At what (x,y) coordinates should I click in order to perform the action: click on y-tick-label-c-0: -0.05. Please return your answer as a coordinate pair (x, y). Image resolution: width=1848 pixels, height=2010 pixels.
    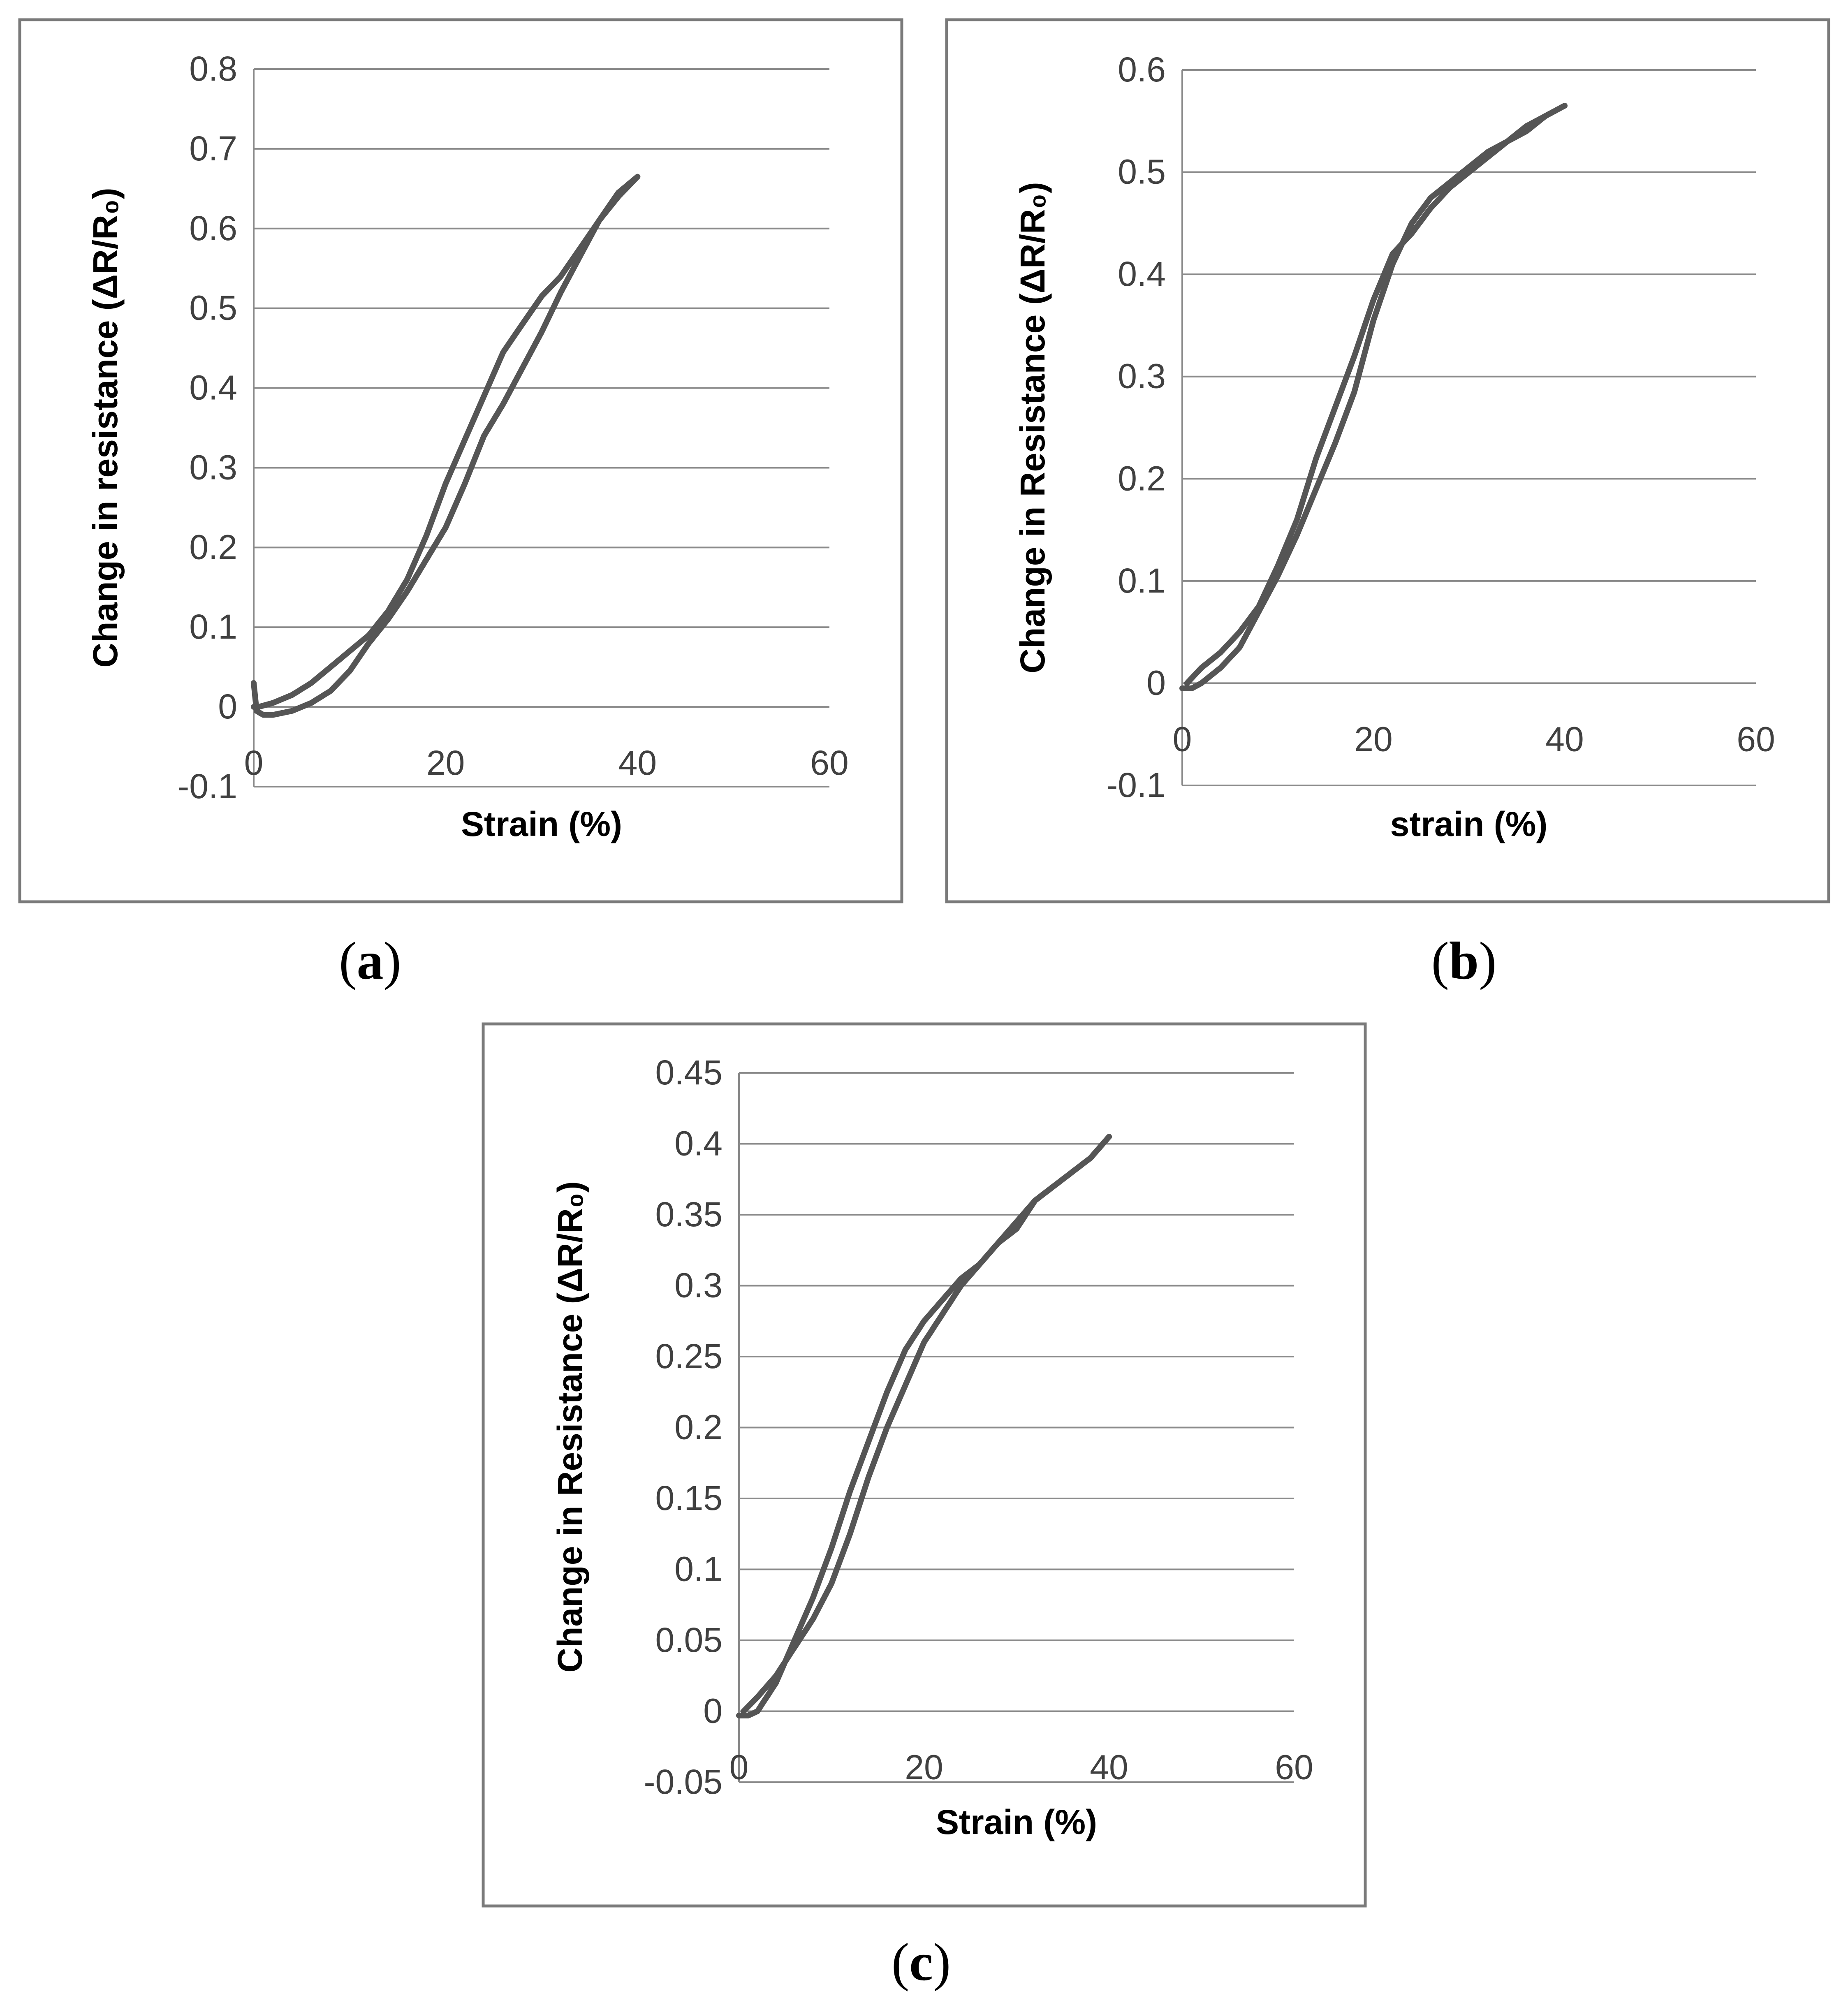
    Looking at the image, I should click on (683, 1781).